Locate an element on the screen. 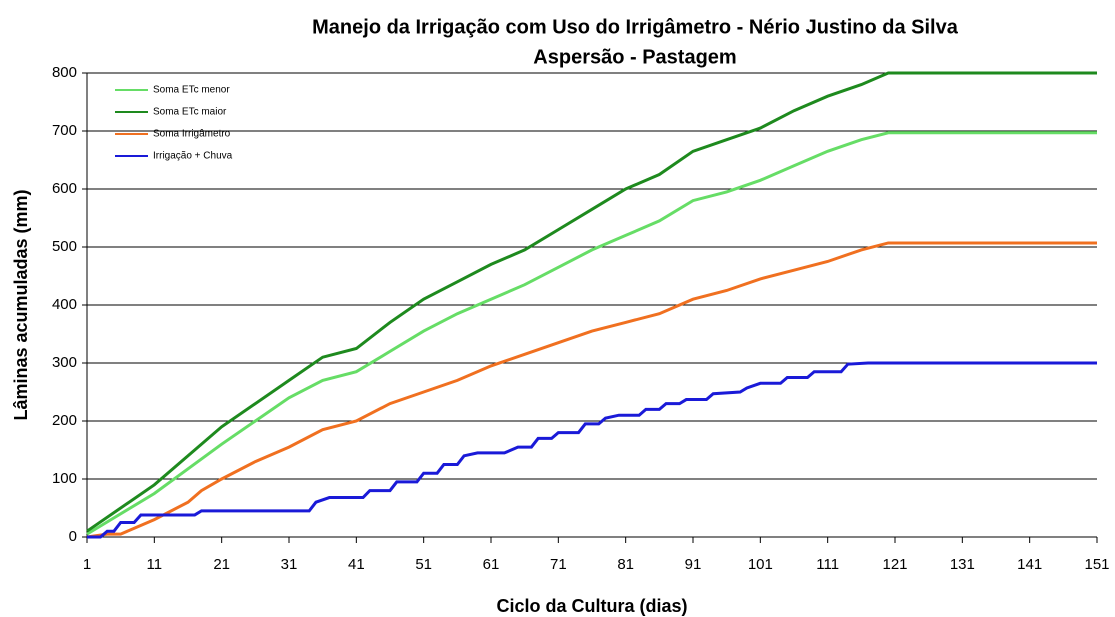 This screenshot has height=617, width=1115. x-tick-label: 151 is located at coordinates (1096, 564).